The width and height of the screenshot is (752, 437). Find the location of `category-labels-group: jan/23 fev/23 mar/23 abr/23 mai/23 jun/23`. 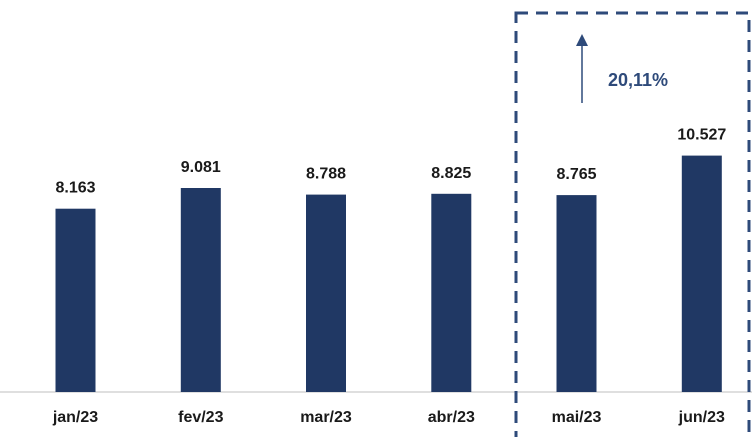

category-labels-group: jan/23 fev/23 mar/23 abr/23 mai/23 jun/23 is located at coordinates (388, 417).